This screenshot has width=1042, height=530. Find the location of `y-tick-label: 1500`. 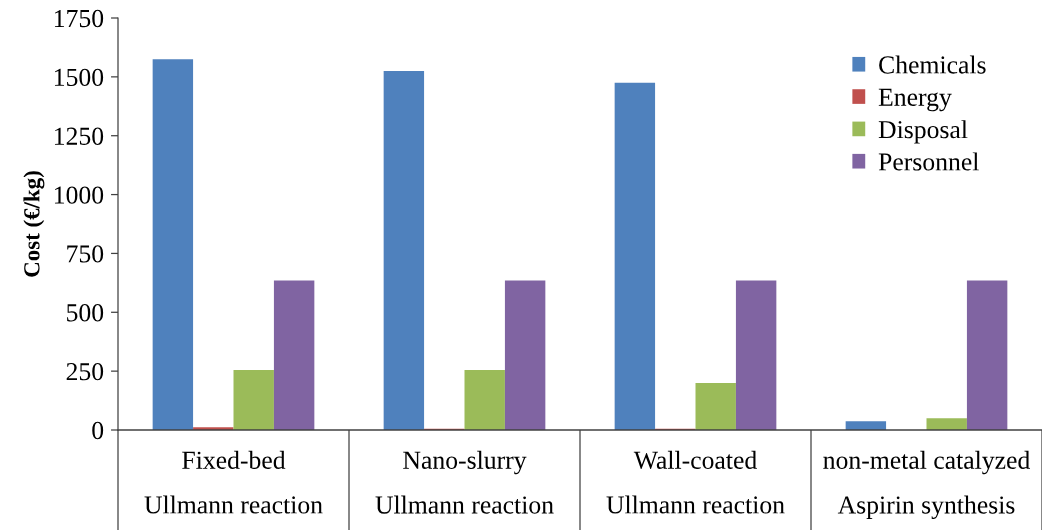

y-tick-label: 1500 is located at coordinates (79, 77).